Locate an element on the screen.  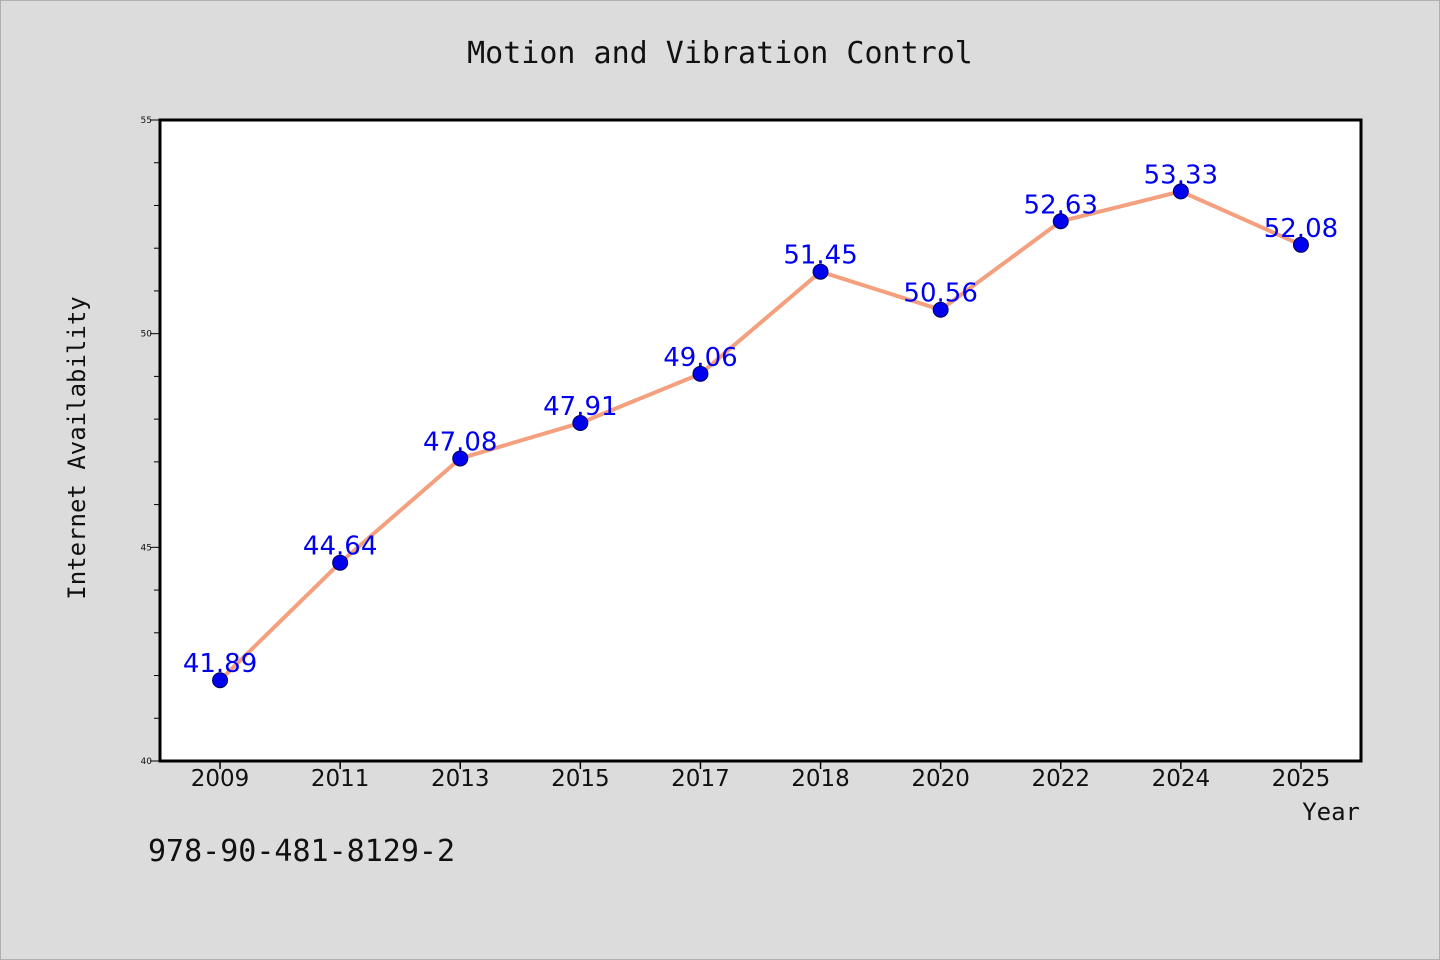
data-label: 44.64 is located at coordinates (340, 547).